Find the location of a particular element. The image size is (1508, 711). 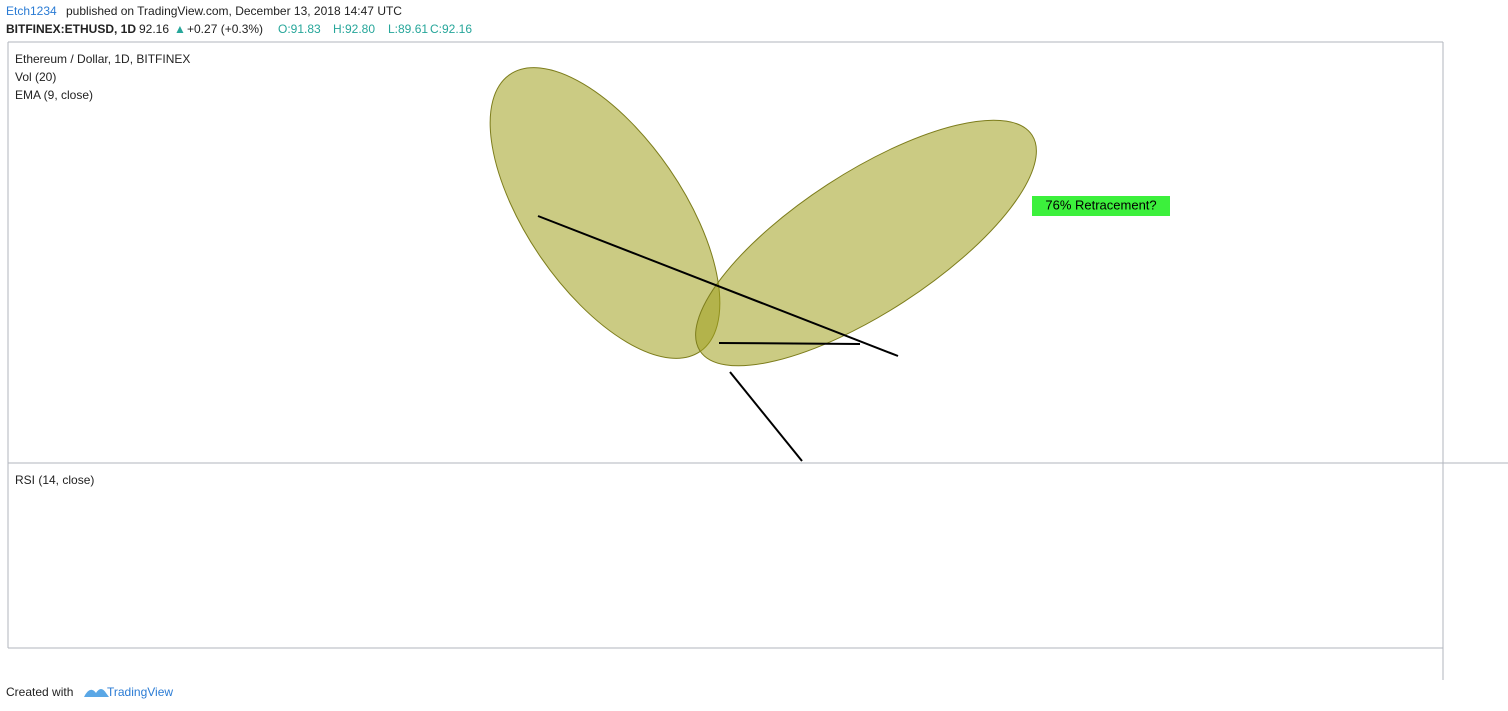

annotation: 76% Retracement? is located at coordinates (1100, 204).